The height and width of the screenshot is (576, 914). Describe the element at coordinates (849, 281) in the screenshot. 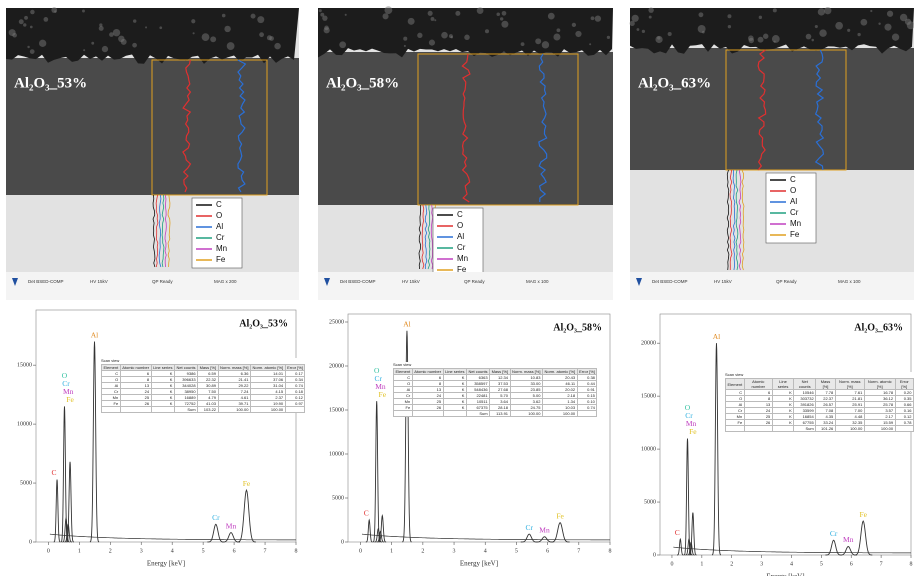

I see `info-text: MAG x 100` at that location.